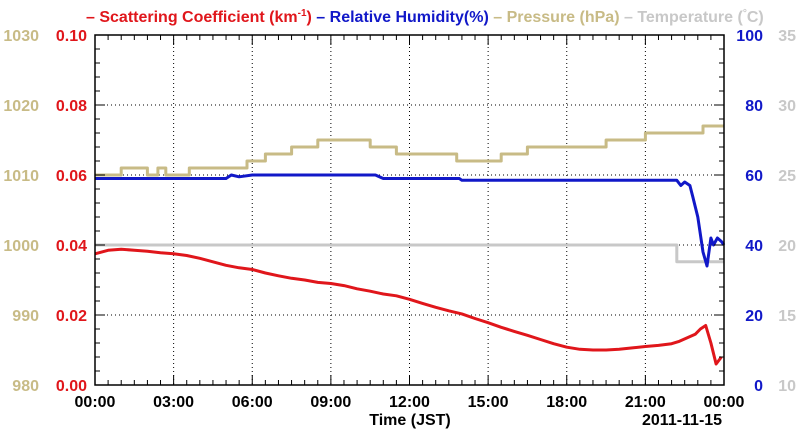 The image size is (800, 439). Describe the element at coordinates (682, 420) in the screenshot. I see `date-label: 2011-11-15` at that location.